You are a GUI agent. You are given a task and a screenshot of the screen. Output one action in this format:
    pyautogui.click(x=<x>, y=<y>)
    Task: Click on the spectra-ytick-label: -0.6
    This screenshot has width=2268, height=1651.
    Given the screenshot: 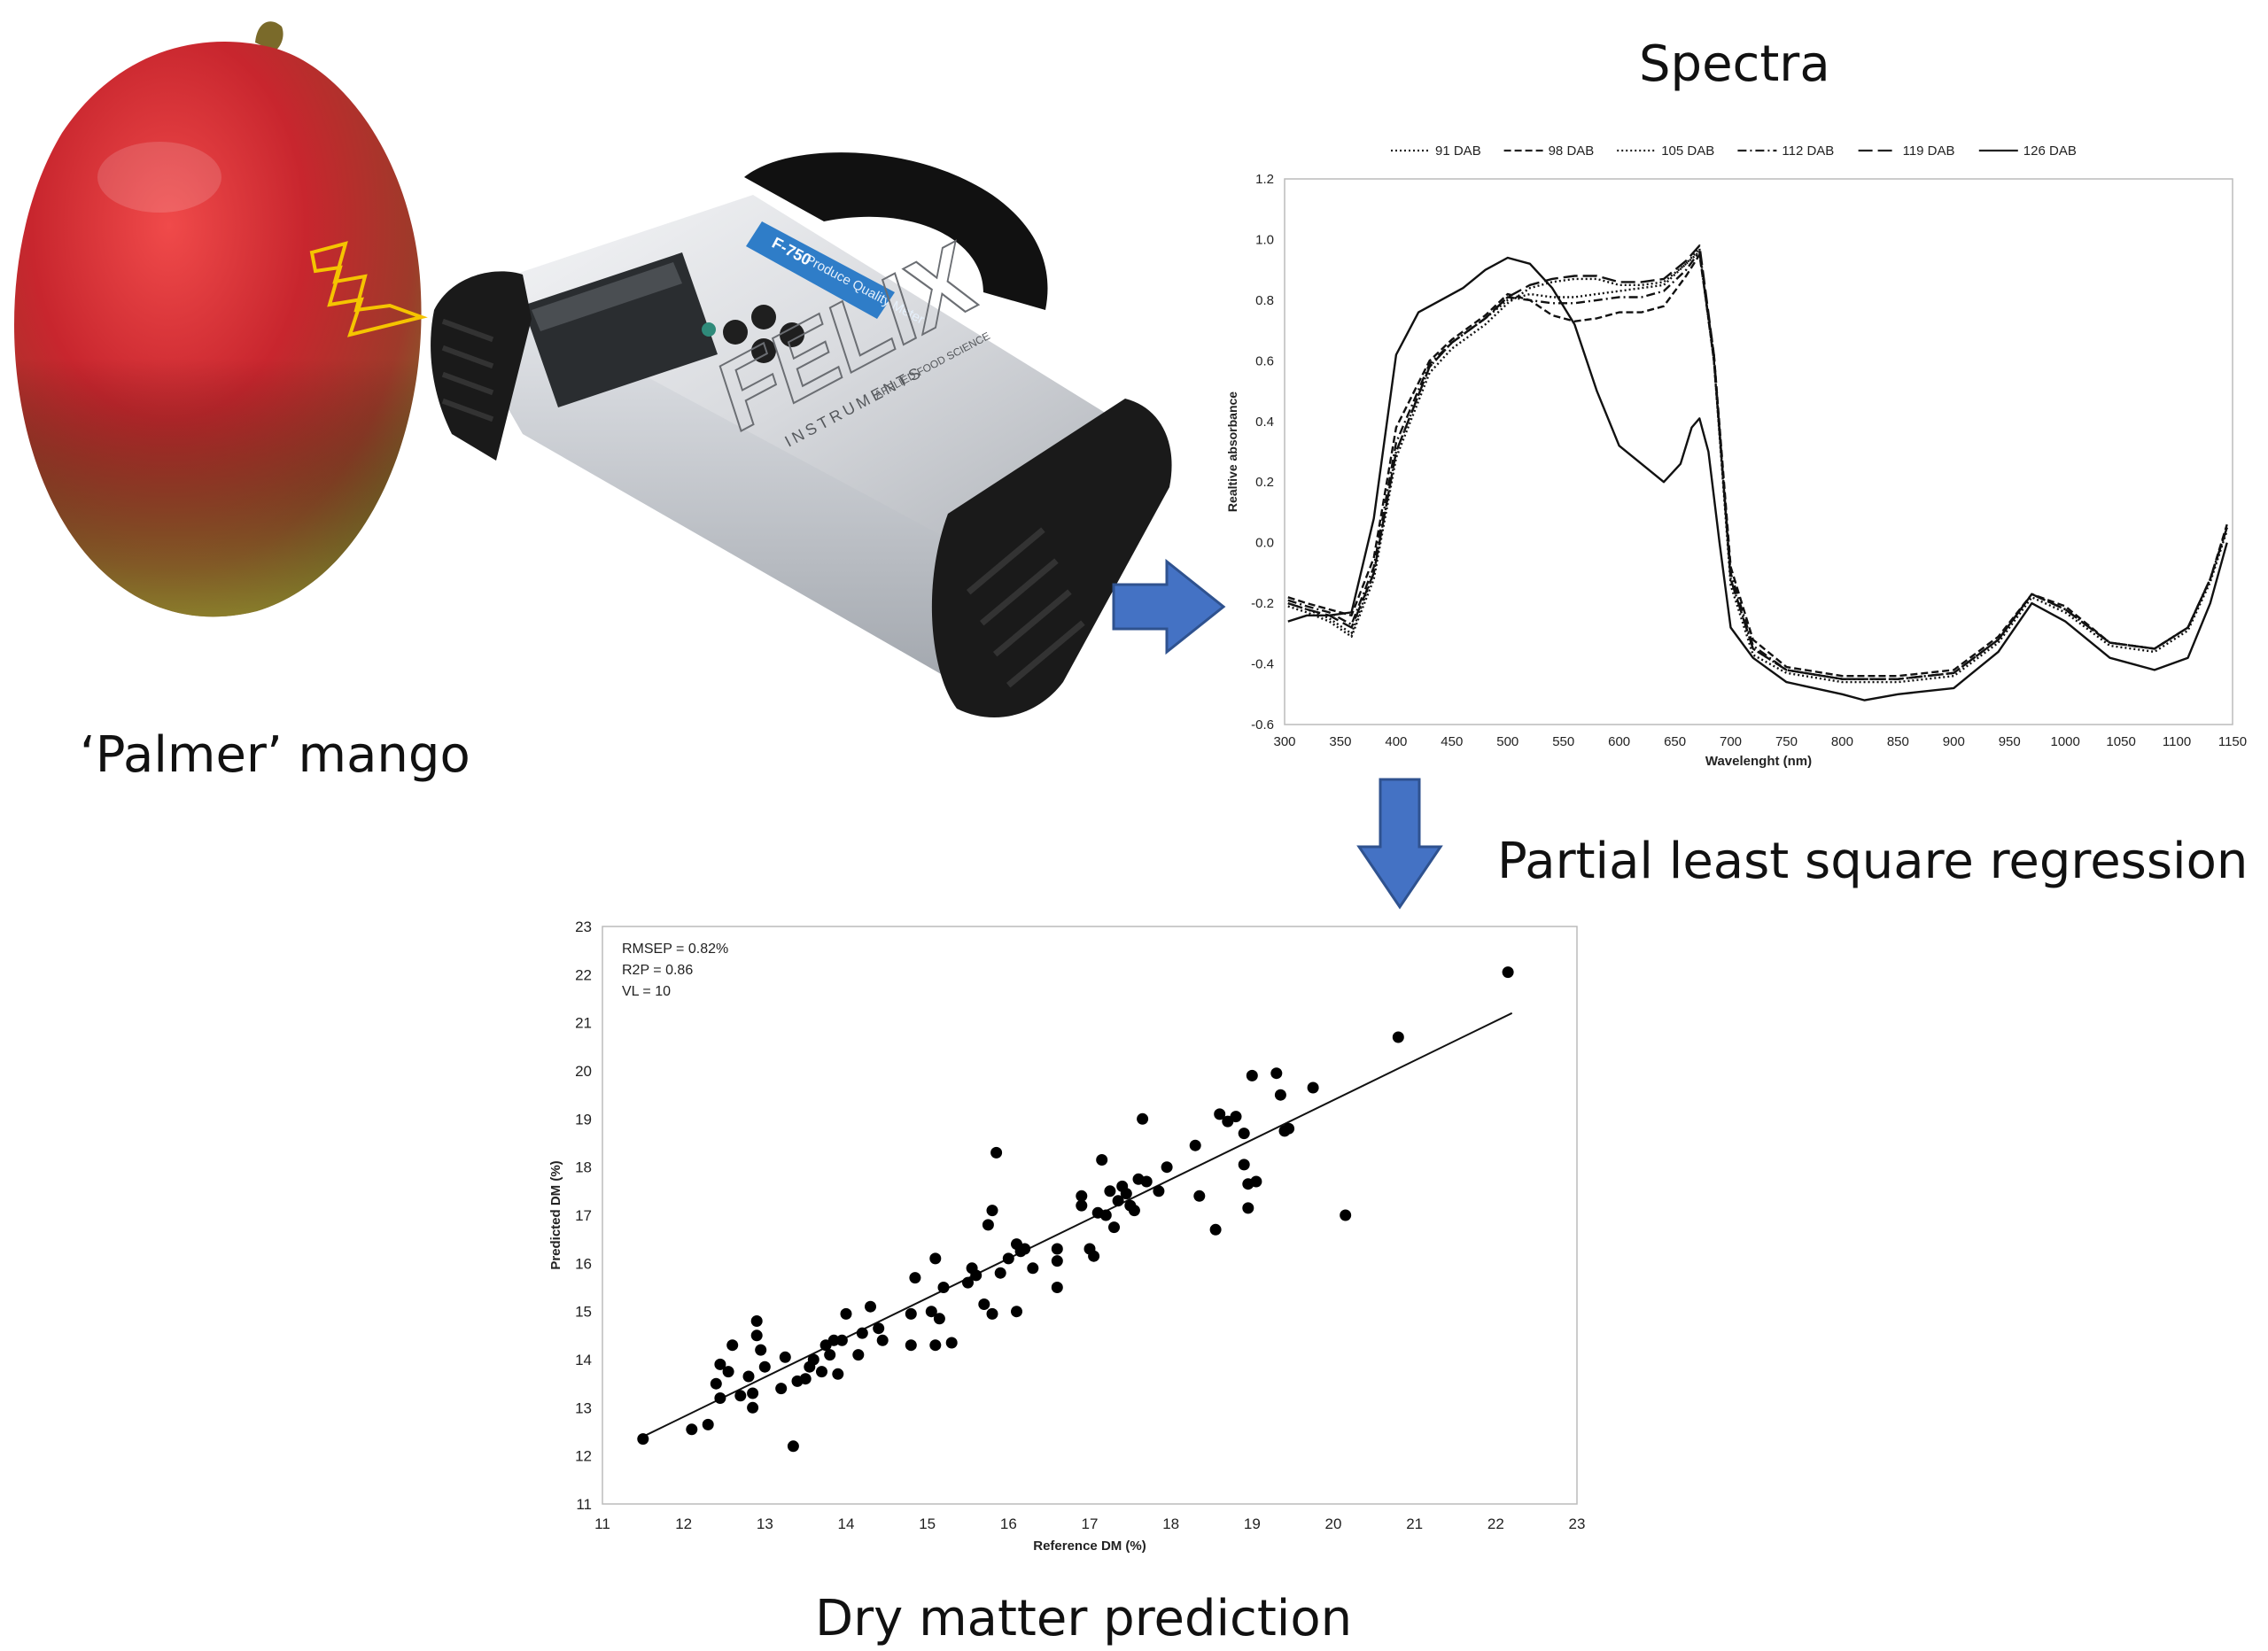 What is the action you would take?
    pyautogui.click(x=1262, y=724)
    